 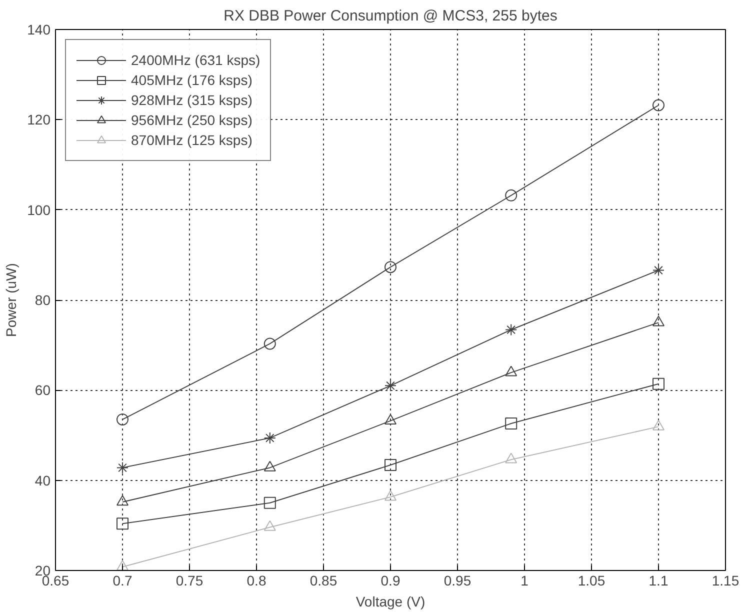 I want to click on x-tick-label: 1.1, so click(x=658, y=580).